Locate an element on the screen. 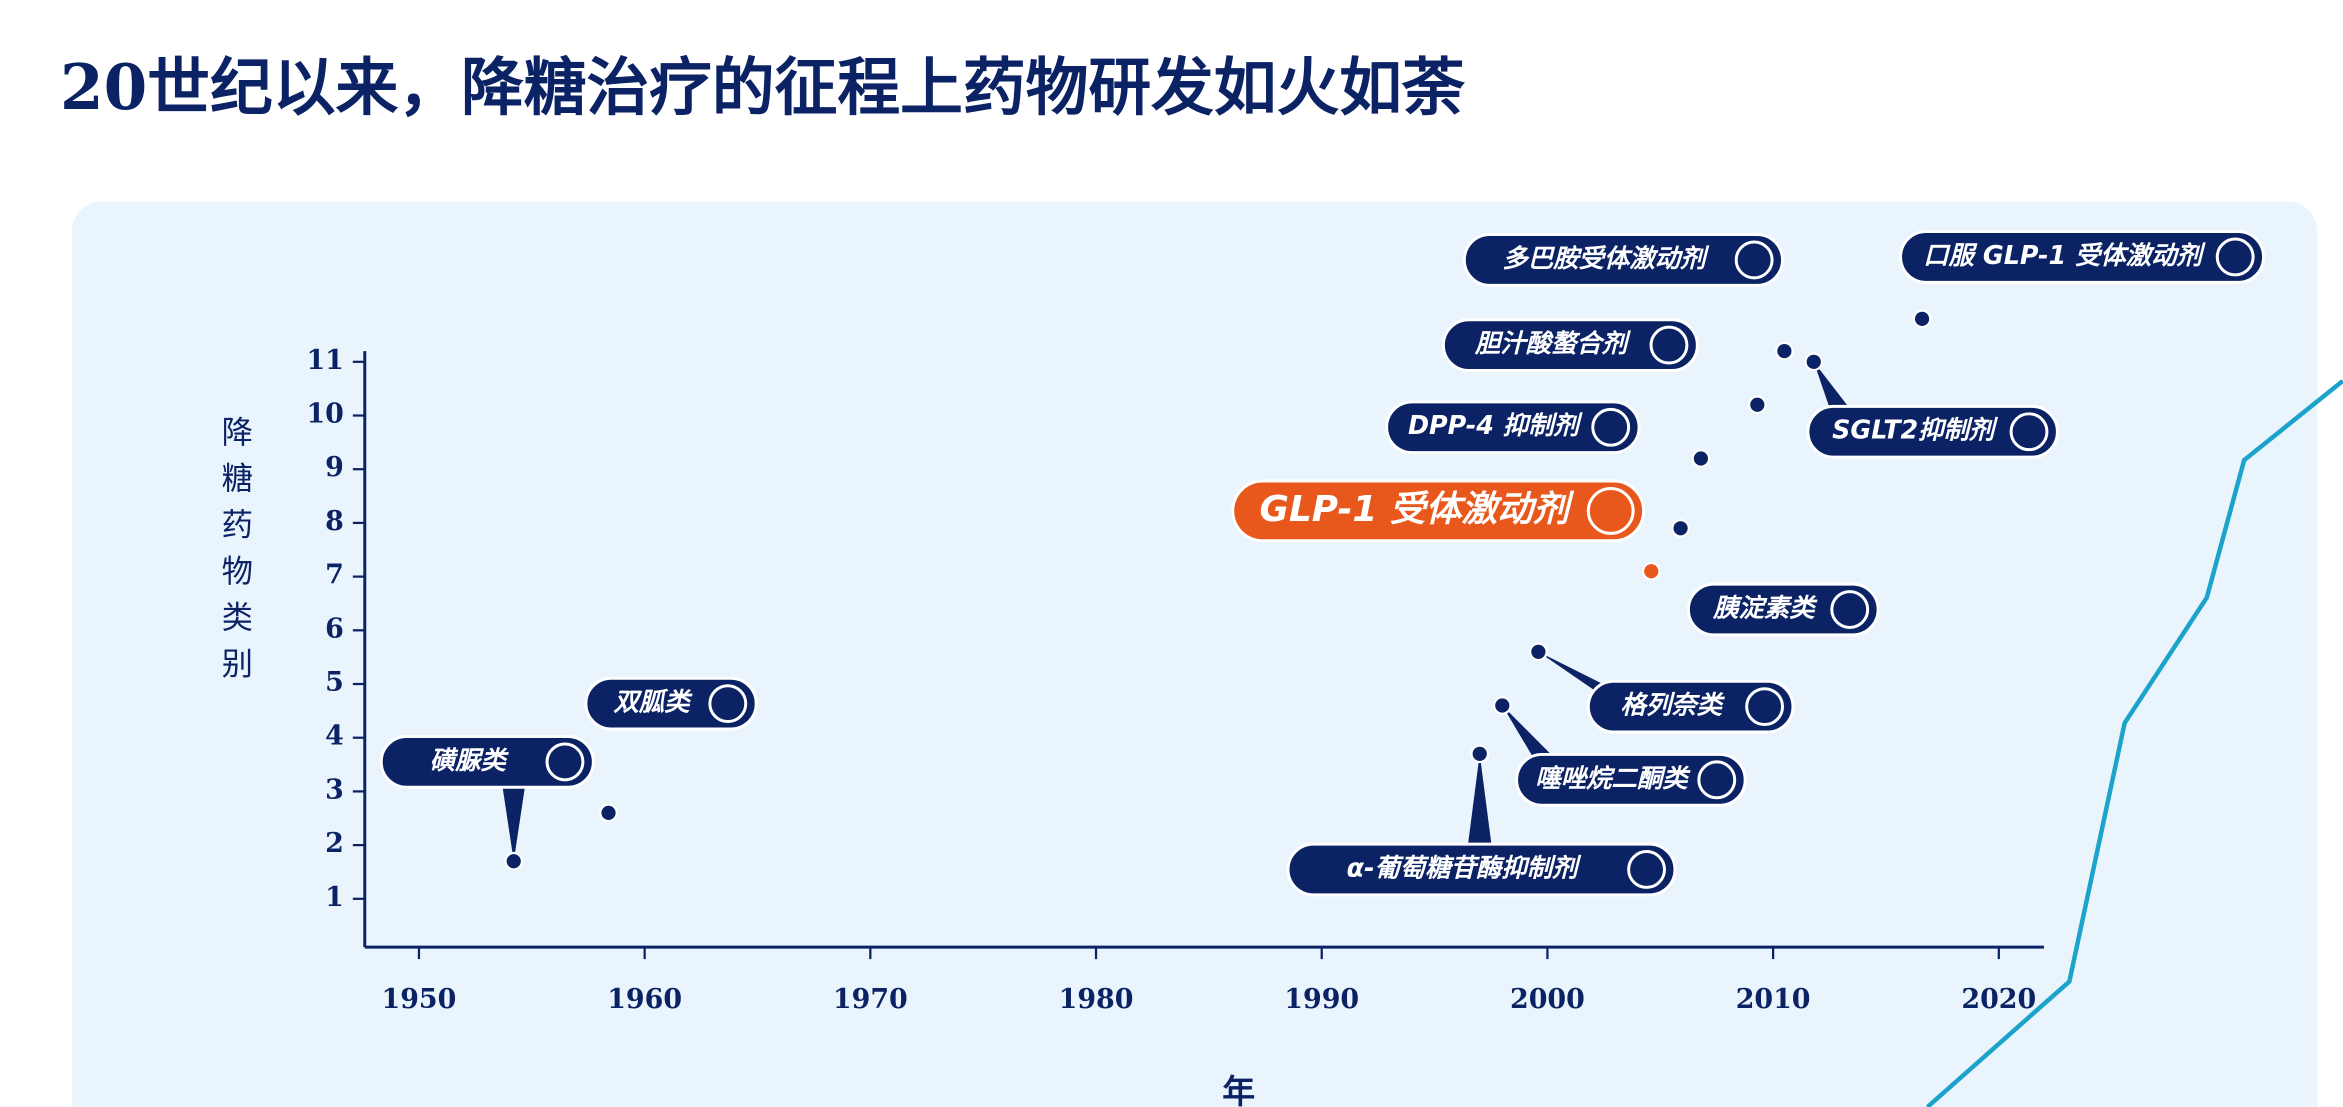  point-label: 口服 GLP-1 受体激动剂 is located at coordinates (2064, 255).